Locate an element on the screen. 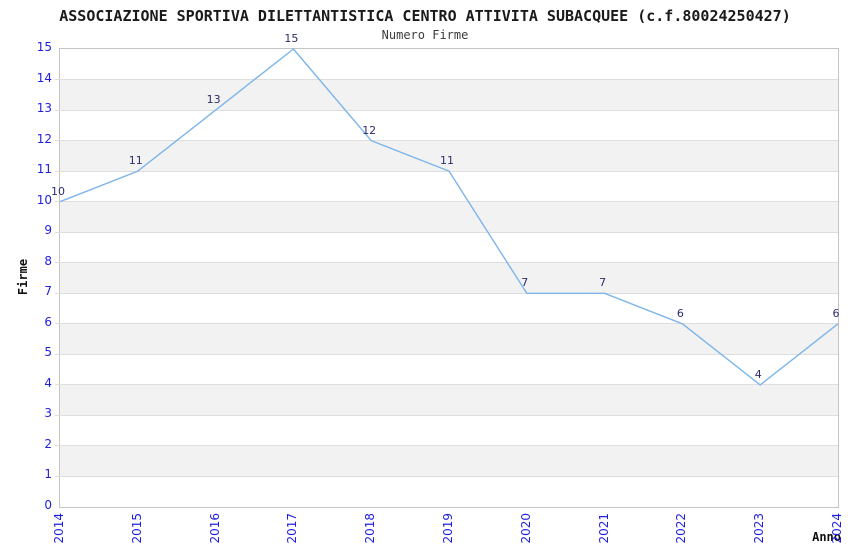  x-tick-label: 2014 is located at coordinates (59, 528).